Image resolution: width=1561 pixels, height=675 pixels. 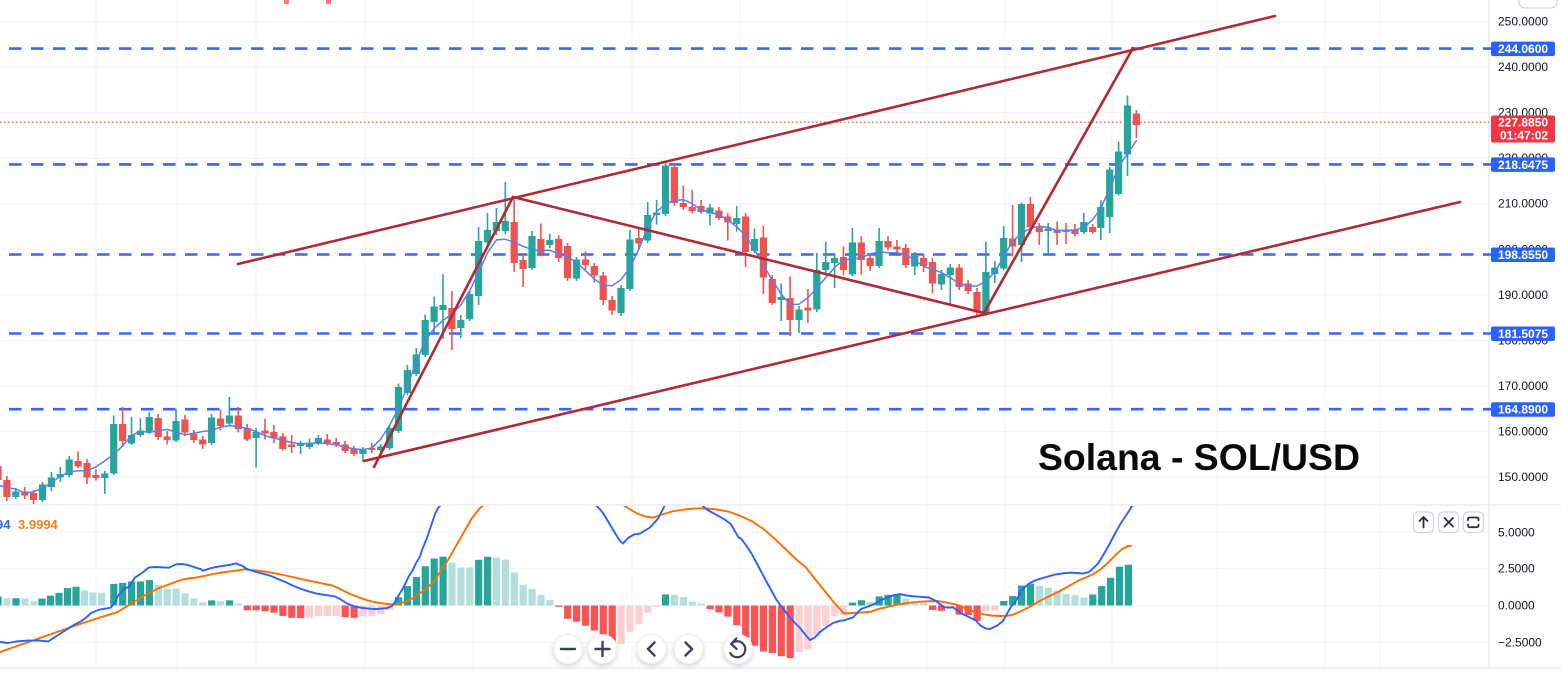 What do you see at coordinates (1523, 123) in the screenshot?
I see `svg-text: 227.8850` at bounding box center [1523, 123].